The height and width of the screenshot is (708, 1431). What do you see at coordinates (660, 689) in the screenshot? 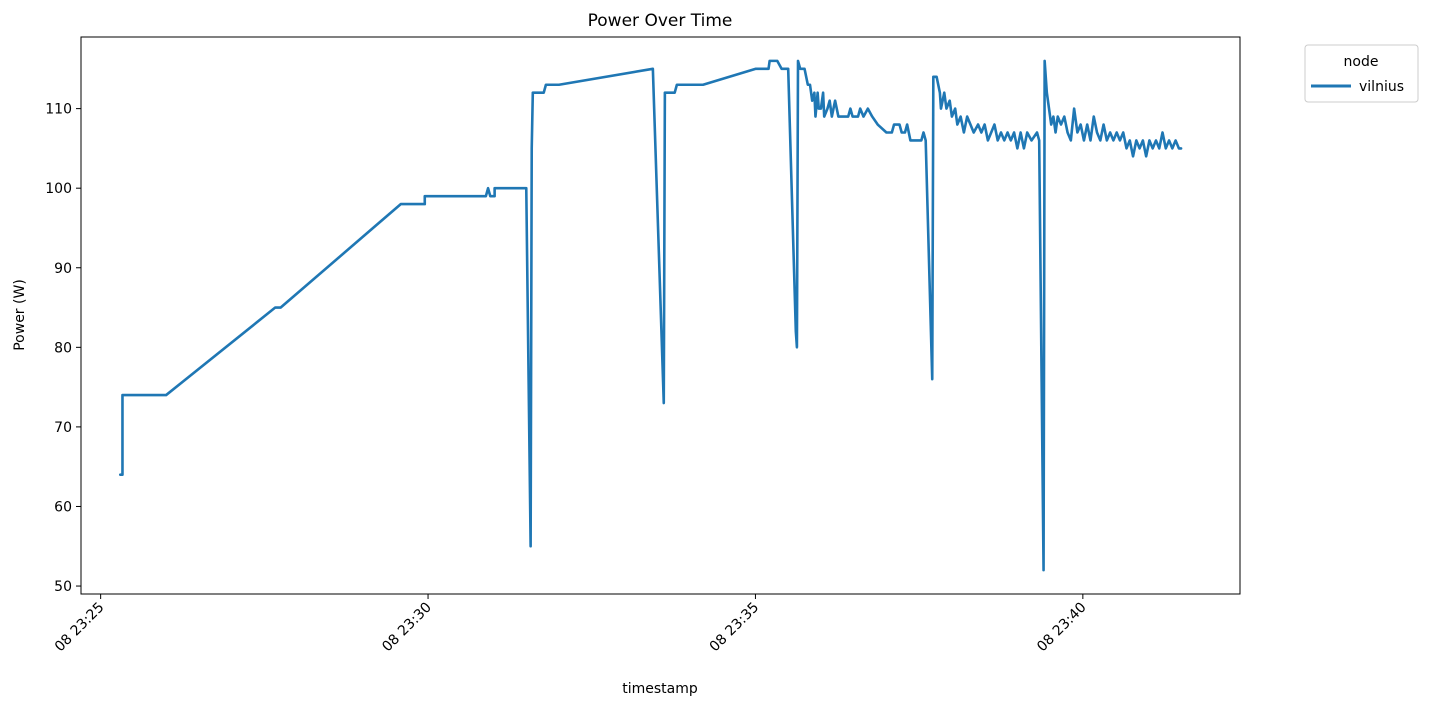
I see `x-axis-label: timestamp` at bounding box center [660, 689].